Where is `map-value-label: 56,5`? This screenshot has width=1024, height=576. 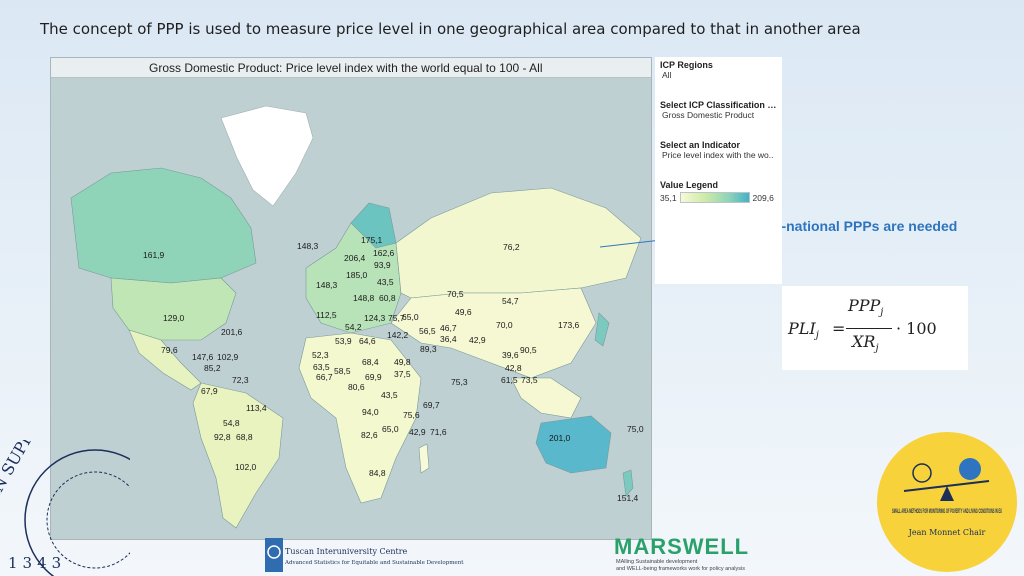
map-value-label: 56,5 is located at coordinates (427, 331).